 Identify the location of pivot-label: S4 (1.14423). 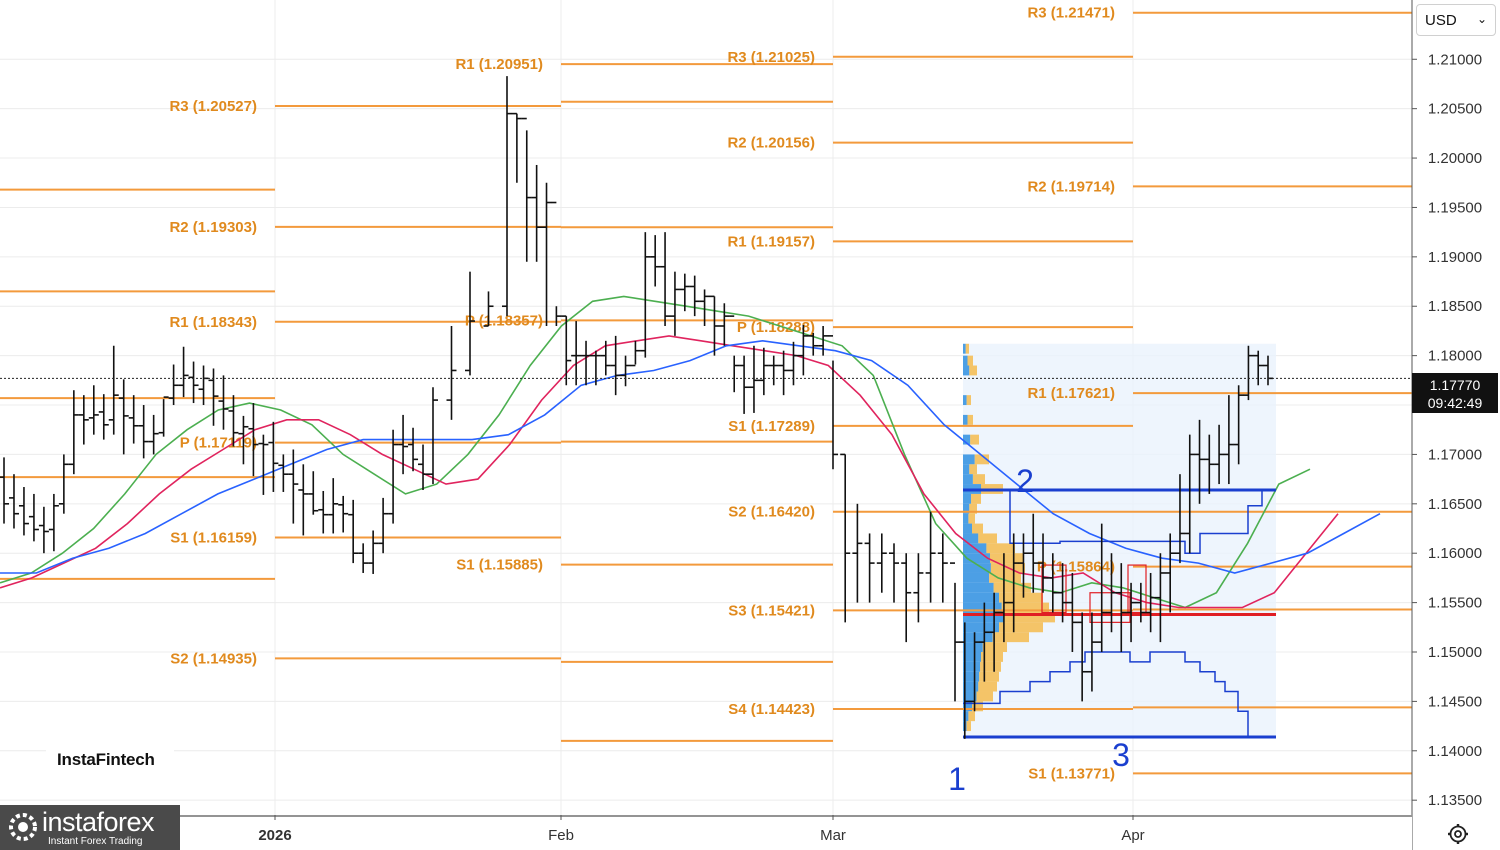
(771, 709).